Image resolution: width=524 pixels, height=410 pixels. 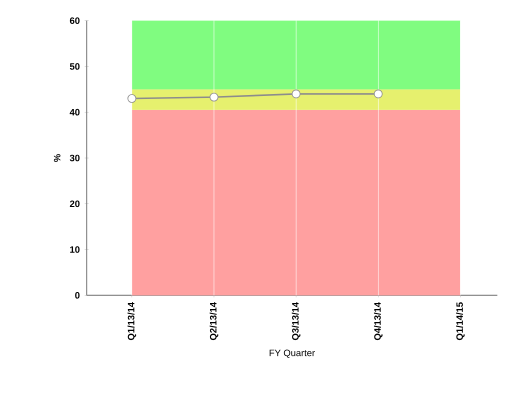 I want to click on x-tick-label: Q1/13/14, so click(x=132, y=321).